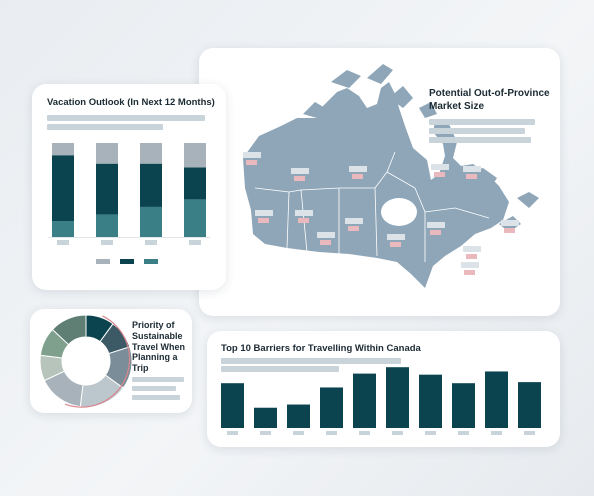 The image size is (594, 496). What do you see at coordinates (155, 357) in the screenshot?
I see `donut-title-line: Planning a` at bounding box center [155, 357].